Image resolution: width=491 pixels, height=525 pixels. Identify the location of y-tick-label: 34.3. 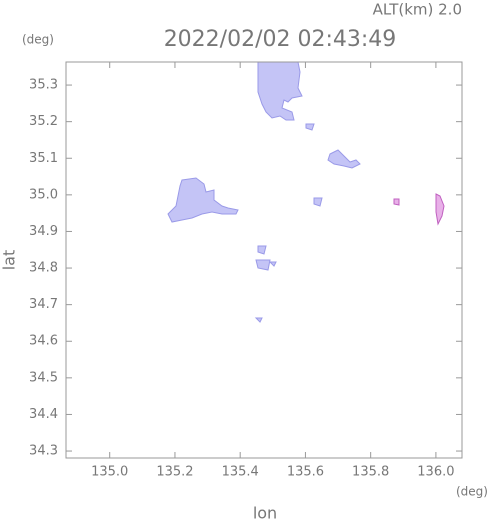
(43, 451).